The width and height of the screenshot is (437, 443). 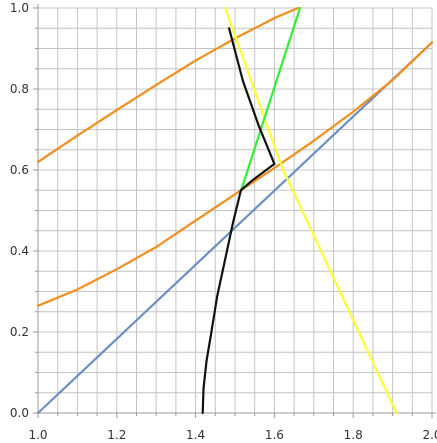 I want to click on y-tick-label: 0.2, so click(x=19, y=332).